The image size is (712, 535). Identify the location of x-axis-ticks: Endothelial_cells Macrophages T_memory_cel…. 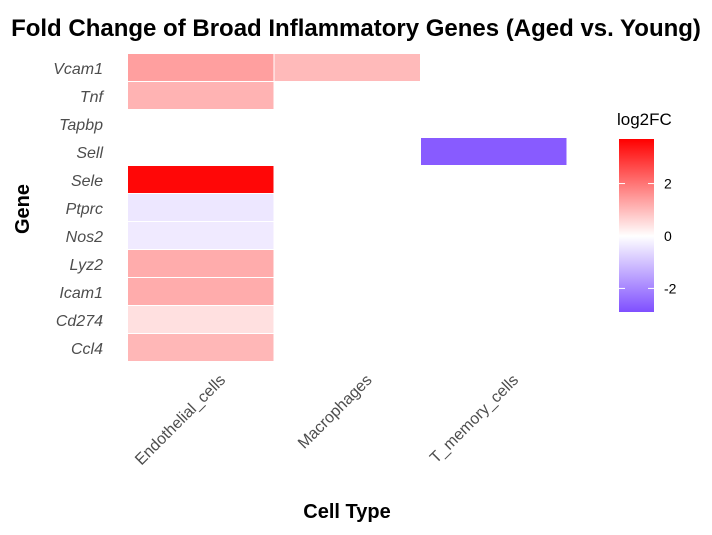
(327, 420).